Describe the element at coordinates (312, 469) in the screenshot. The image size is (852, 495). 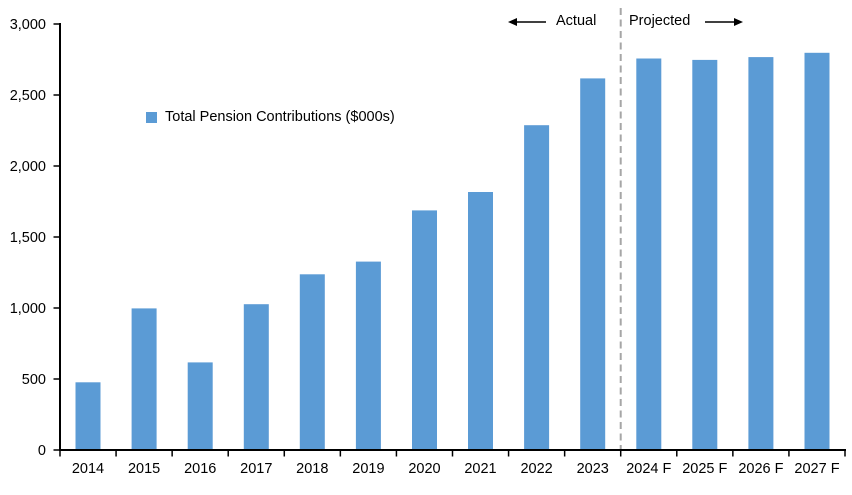
I see `x-tick-label: 2018` at that location.